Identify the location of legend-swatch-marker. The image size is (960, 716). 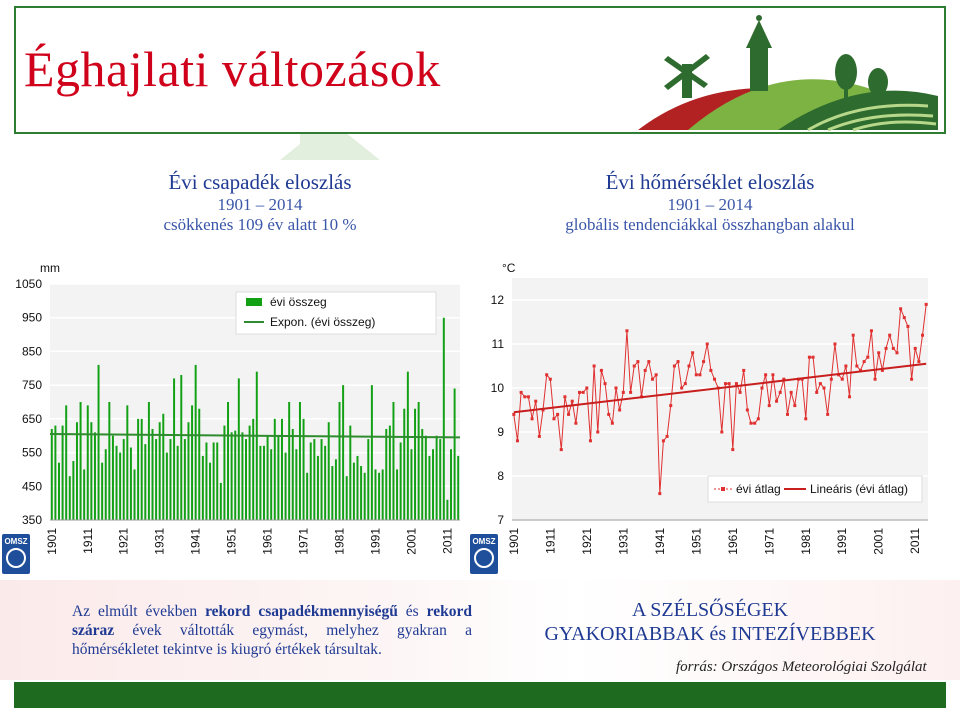
(723, 489).